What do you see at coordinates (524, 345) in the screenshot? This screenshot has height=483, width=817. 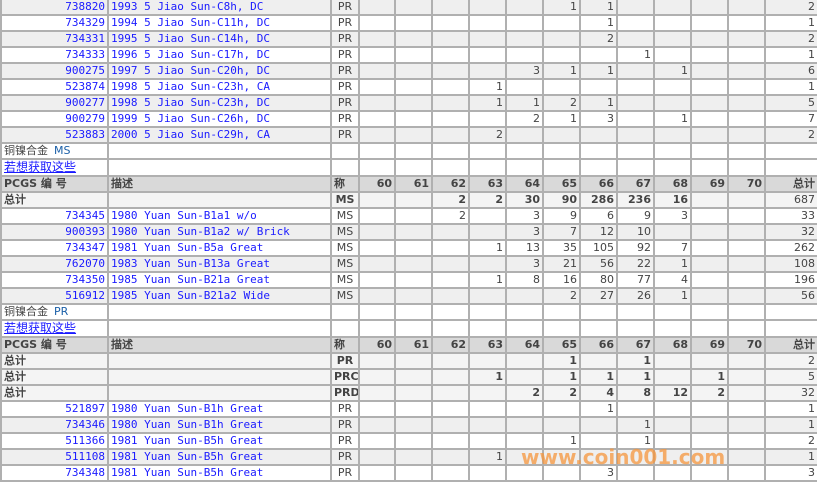 I see `header-grade-64: 64` at bounding box center [524, 345].